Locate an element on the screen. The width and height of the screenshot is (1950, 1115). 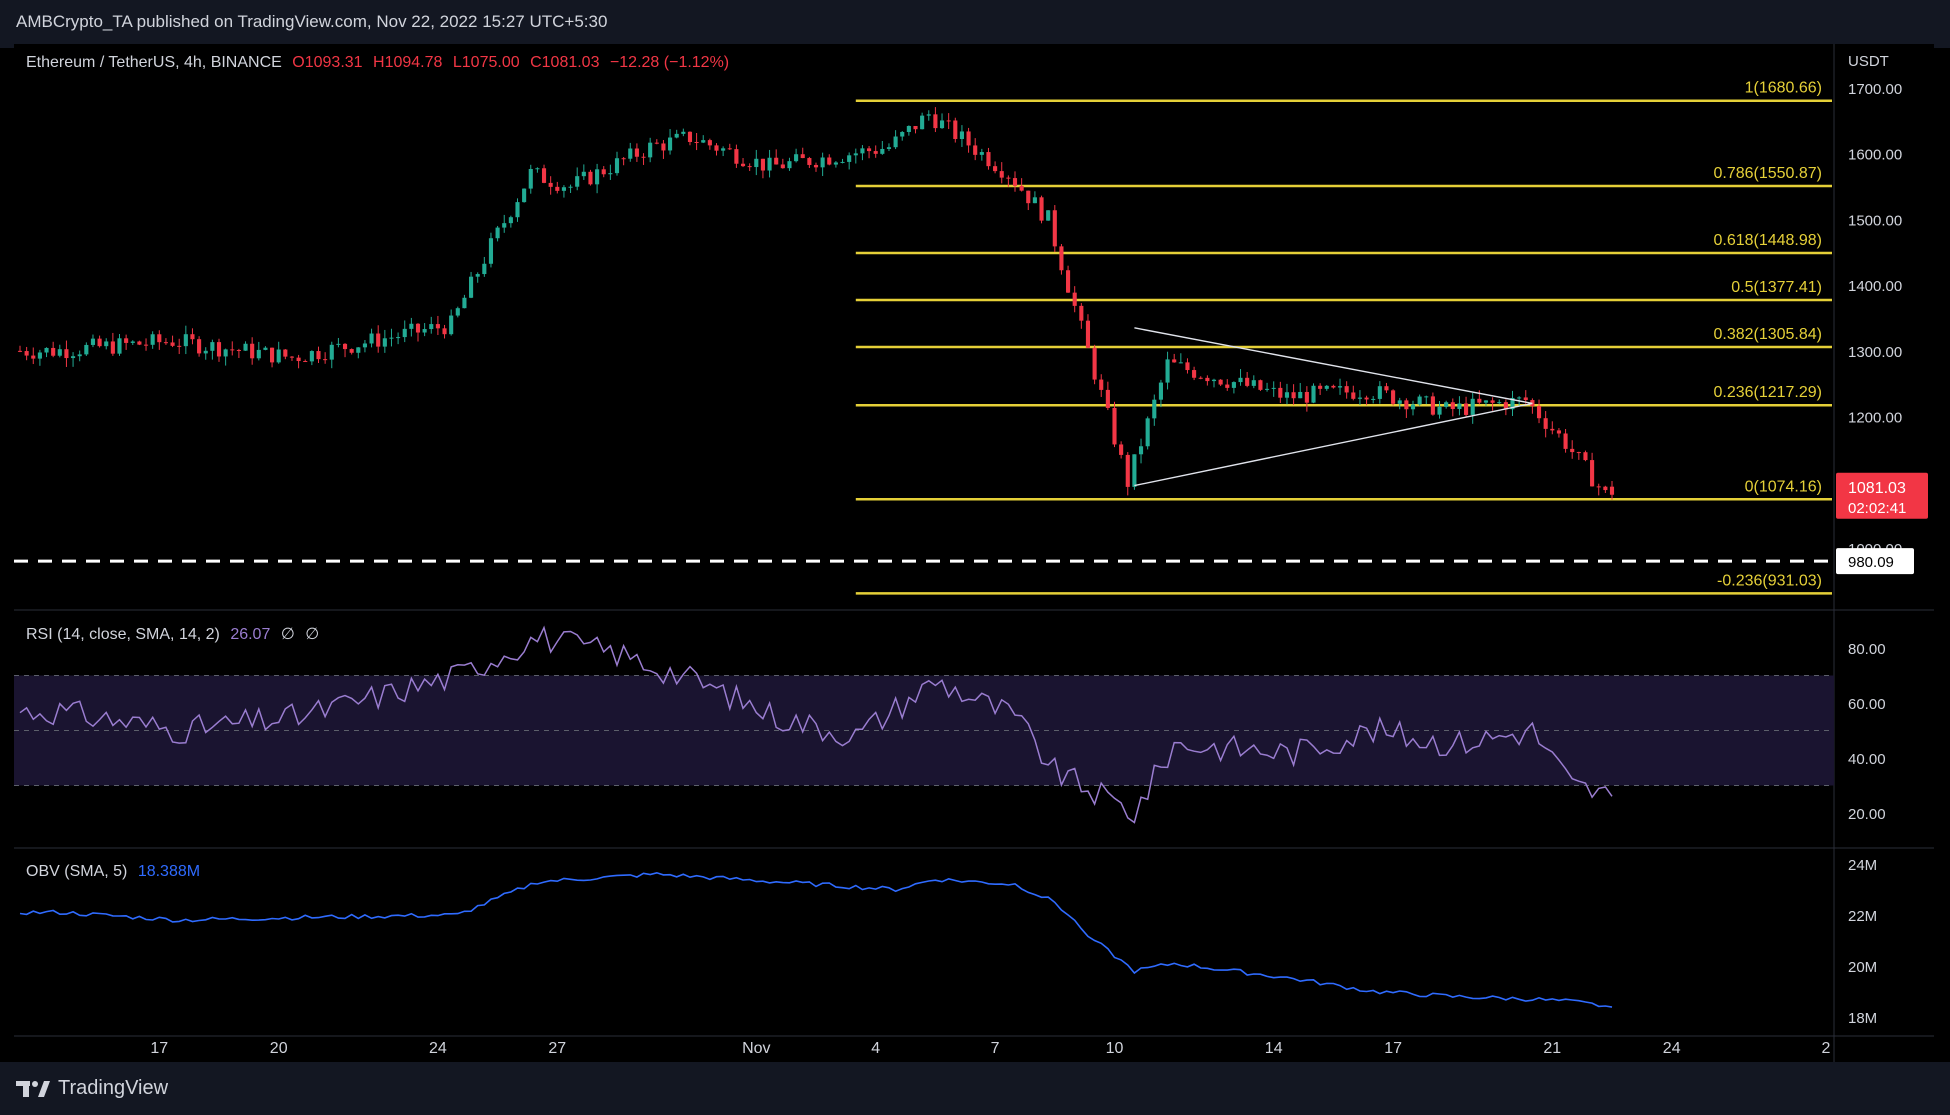
obv-pane: 24M 22M 20M 18M is located at coordinates (948, 942).